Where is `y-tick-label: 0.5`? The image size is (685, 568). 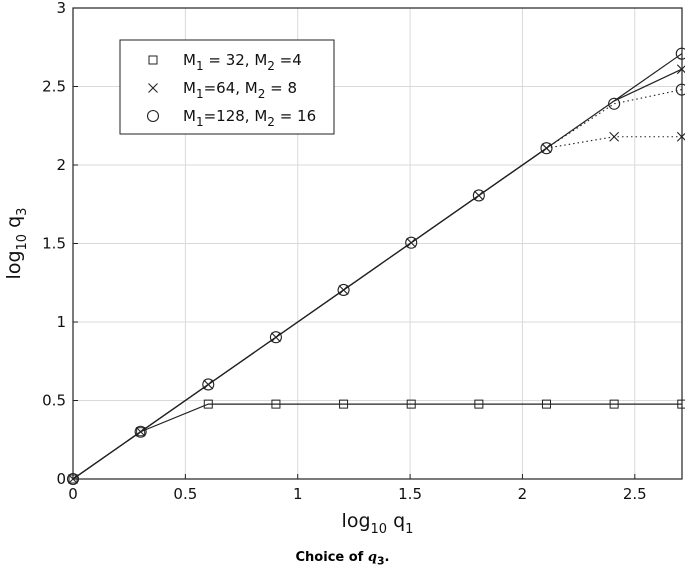 y-tick-label: 0.5 is located at coordinates (54, 401).